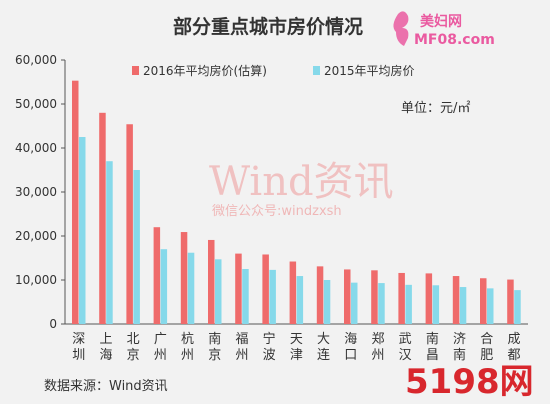 The width and height of the screenshot is (550, 404). Describe the element at coordinates (405, 347) in the screenshot. I see `x-tick-label: 武汉` at that location.